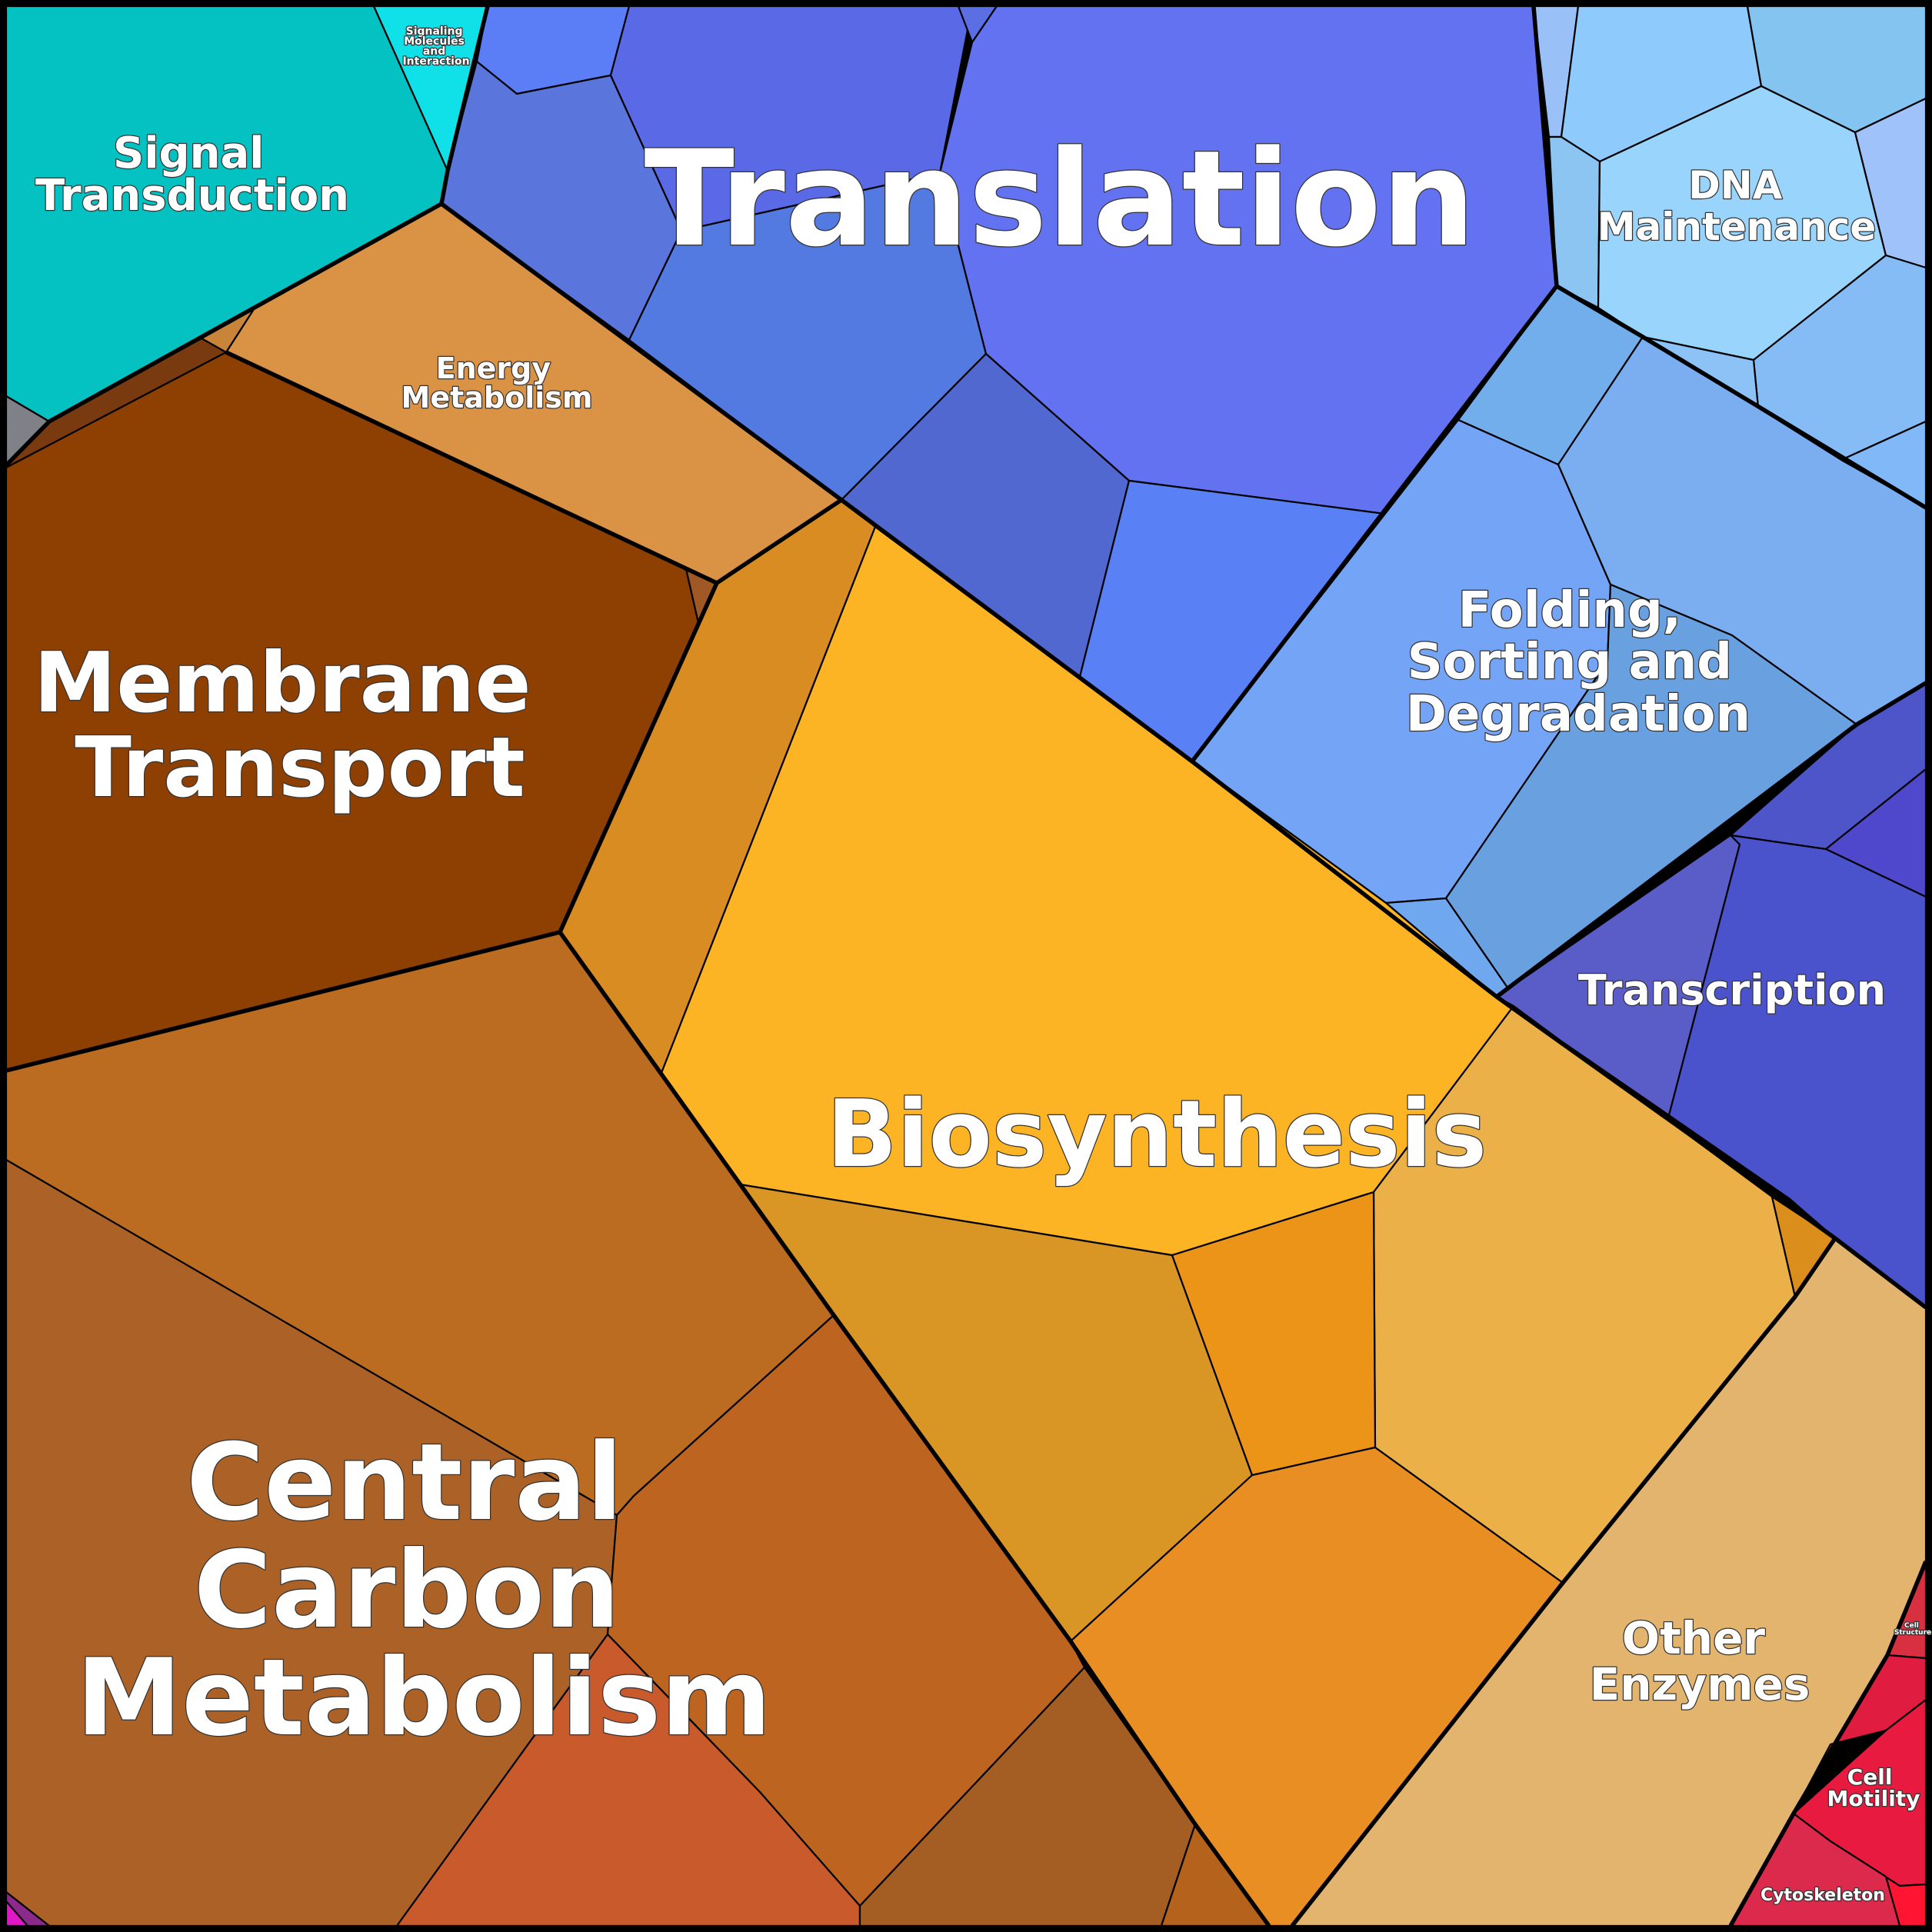  I want to click on label-folding-sorting-degradation: Folding, Sorting and Degradation, so click(1578, 662).